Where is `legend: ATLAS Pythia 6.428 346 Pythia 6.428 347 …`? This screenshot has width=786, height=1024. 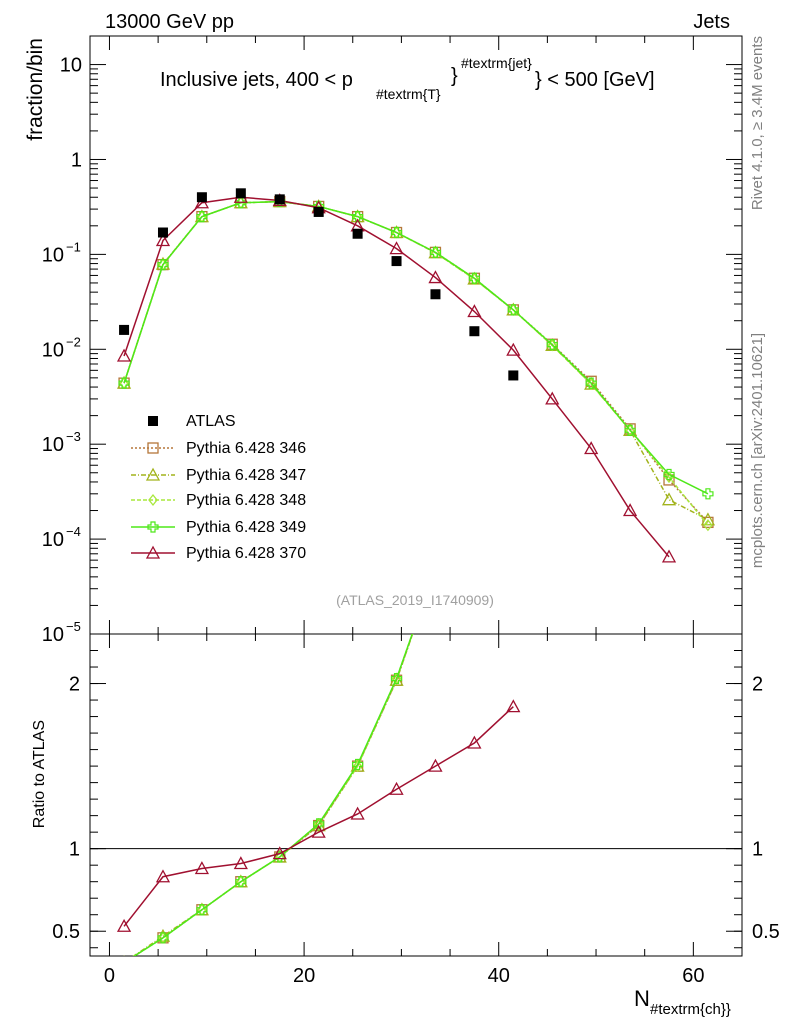
legend: ATLAS Pythia 6.428 346 Pythia 6.428 347 … is located at coordinates (218, 487).